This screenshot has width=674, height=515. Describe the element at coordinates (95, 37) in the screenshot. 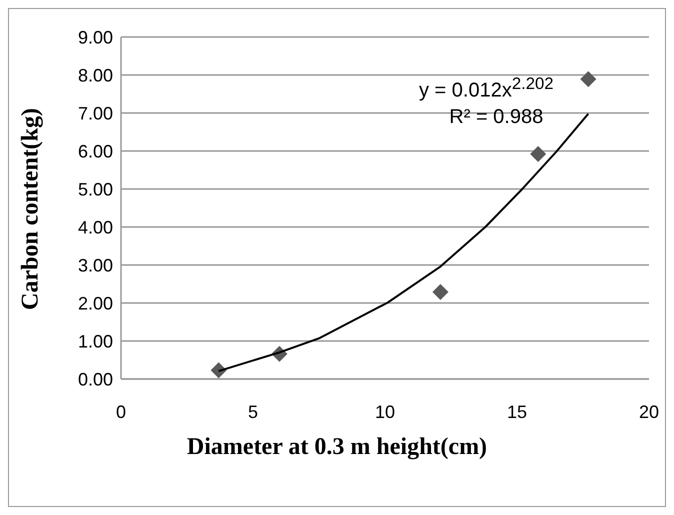

I see `y-tick-label: 9.00` at that location.